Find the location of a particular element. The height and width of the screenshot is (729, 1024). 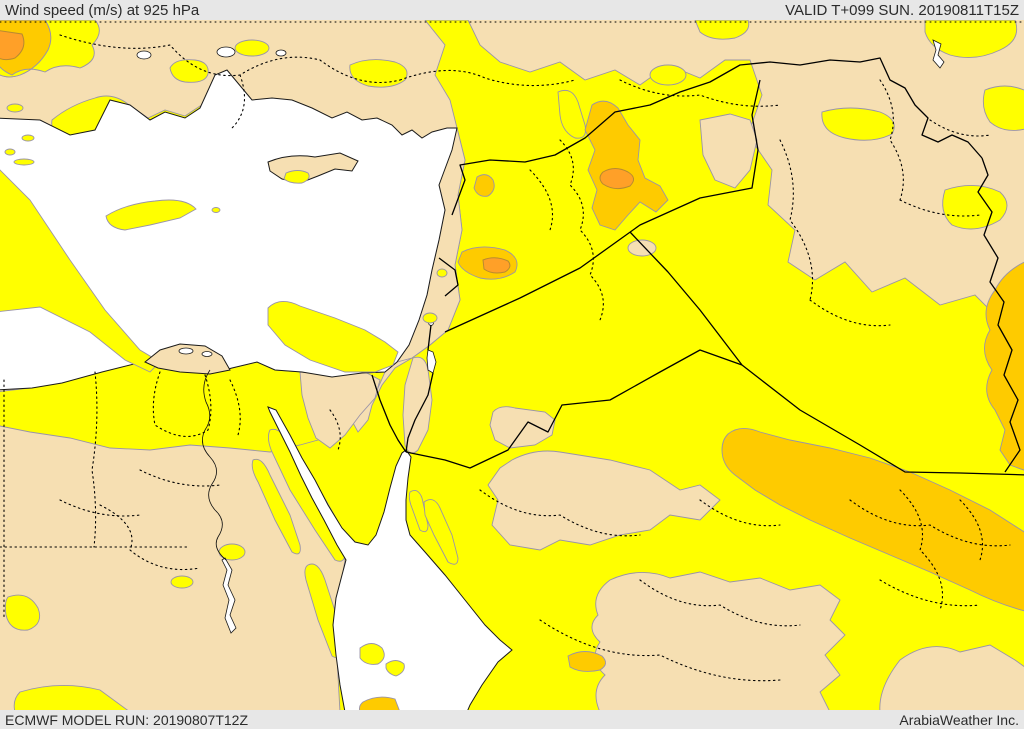

wind-core-ne-syria is located at coordinates (626, 165).